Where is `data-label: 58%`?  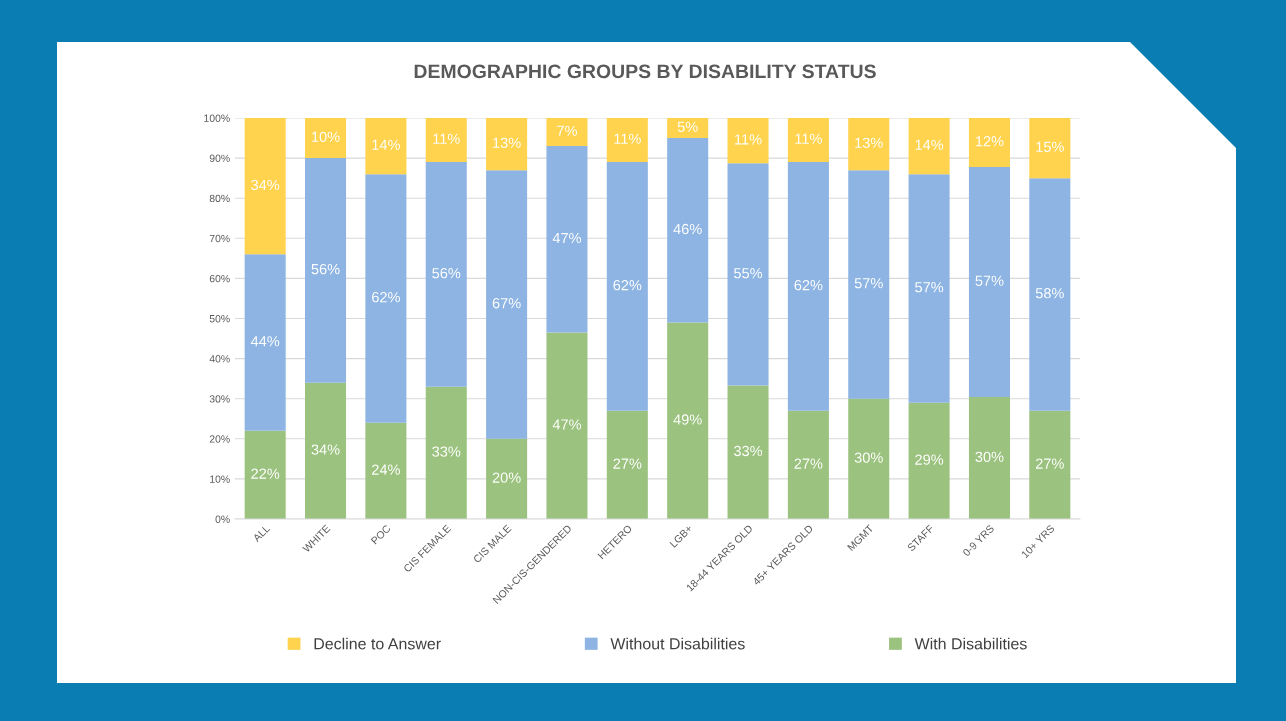 data-label: 58% is located at coordinates (1049, 293).